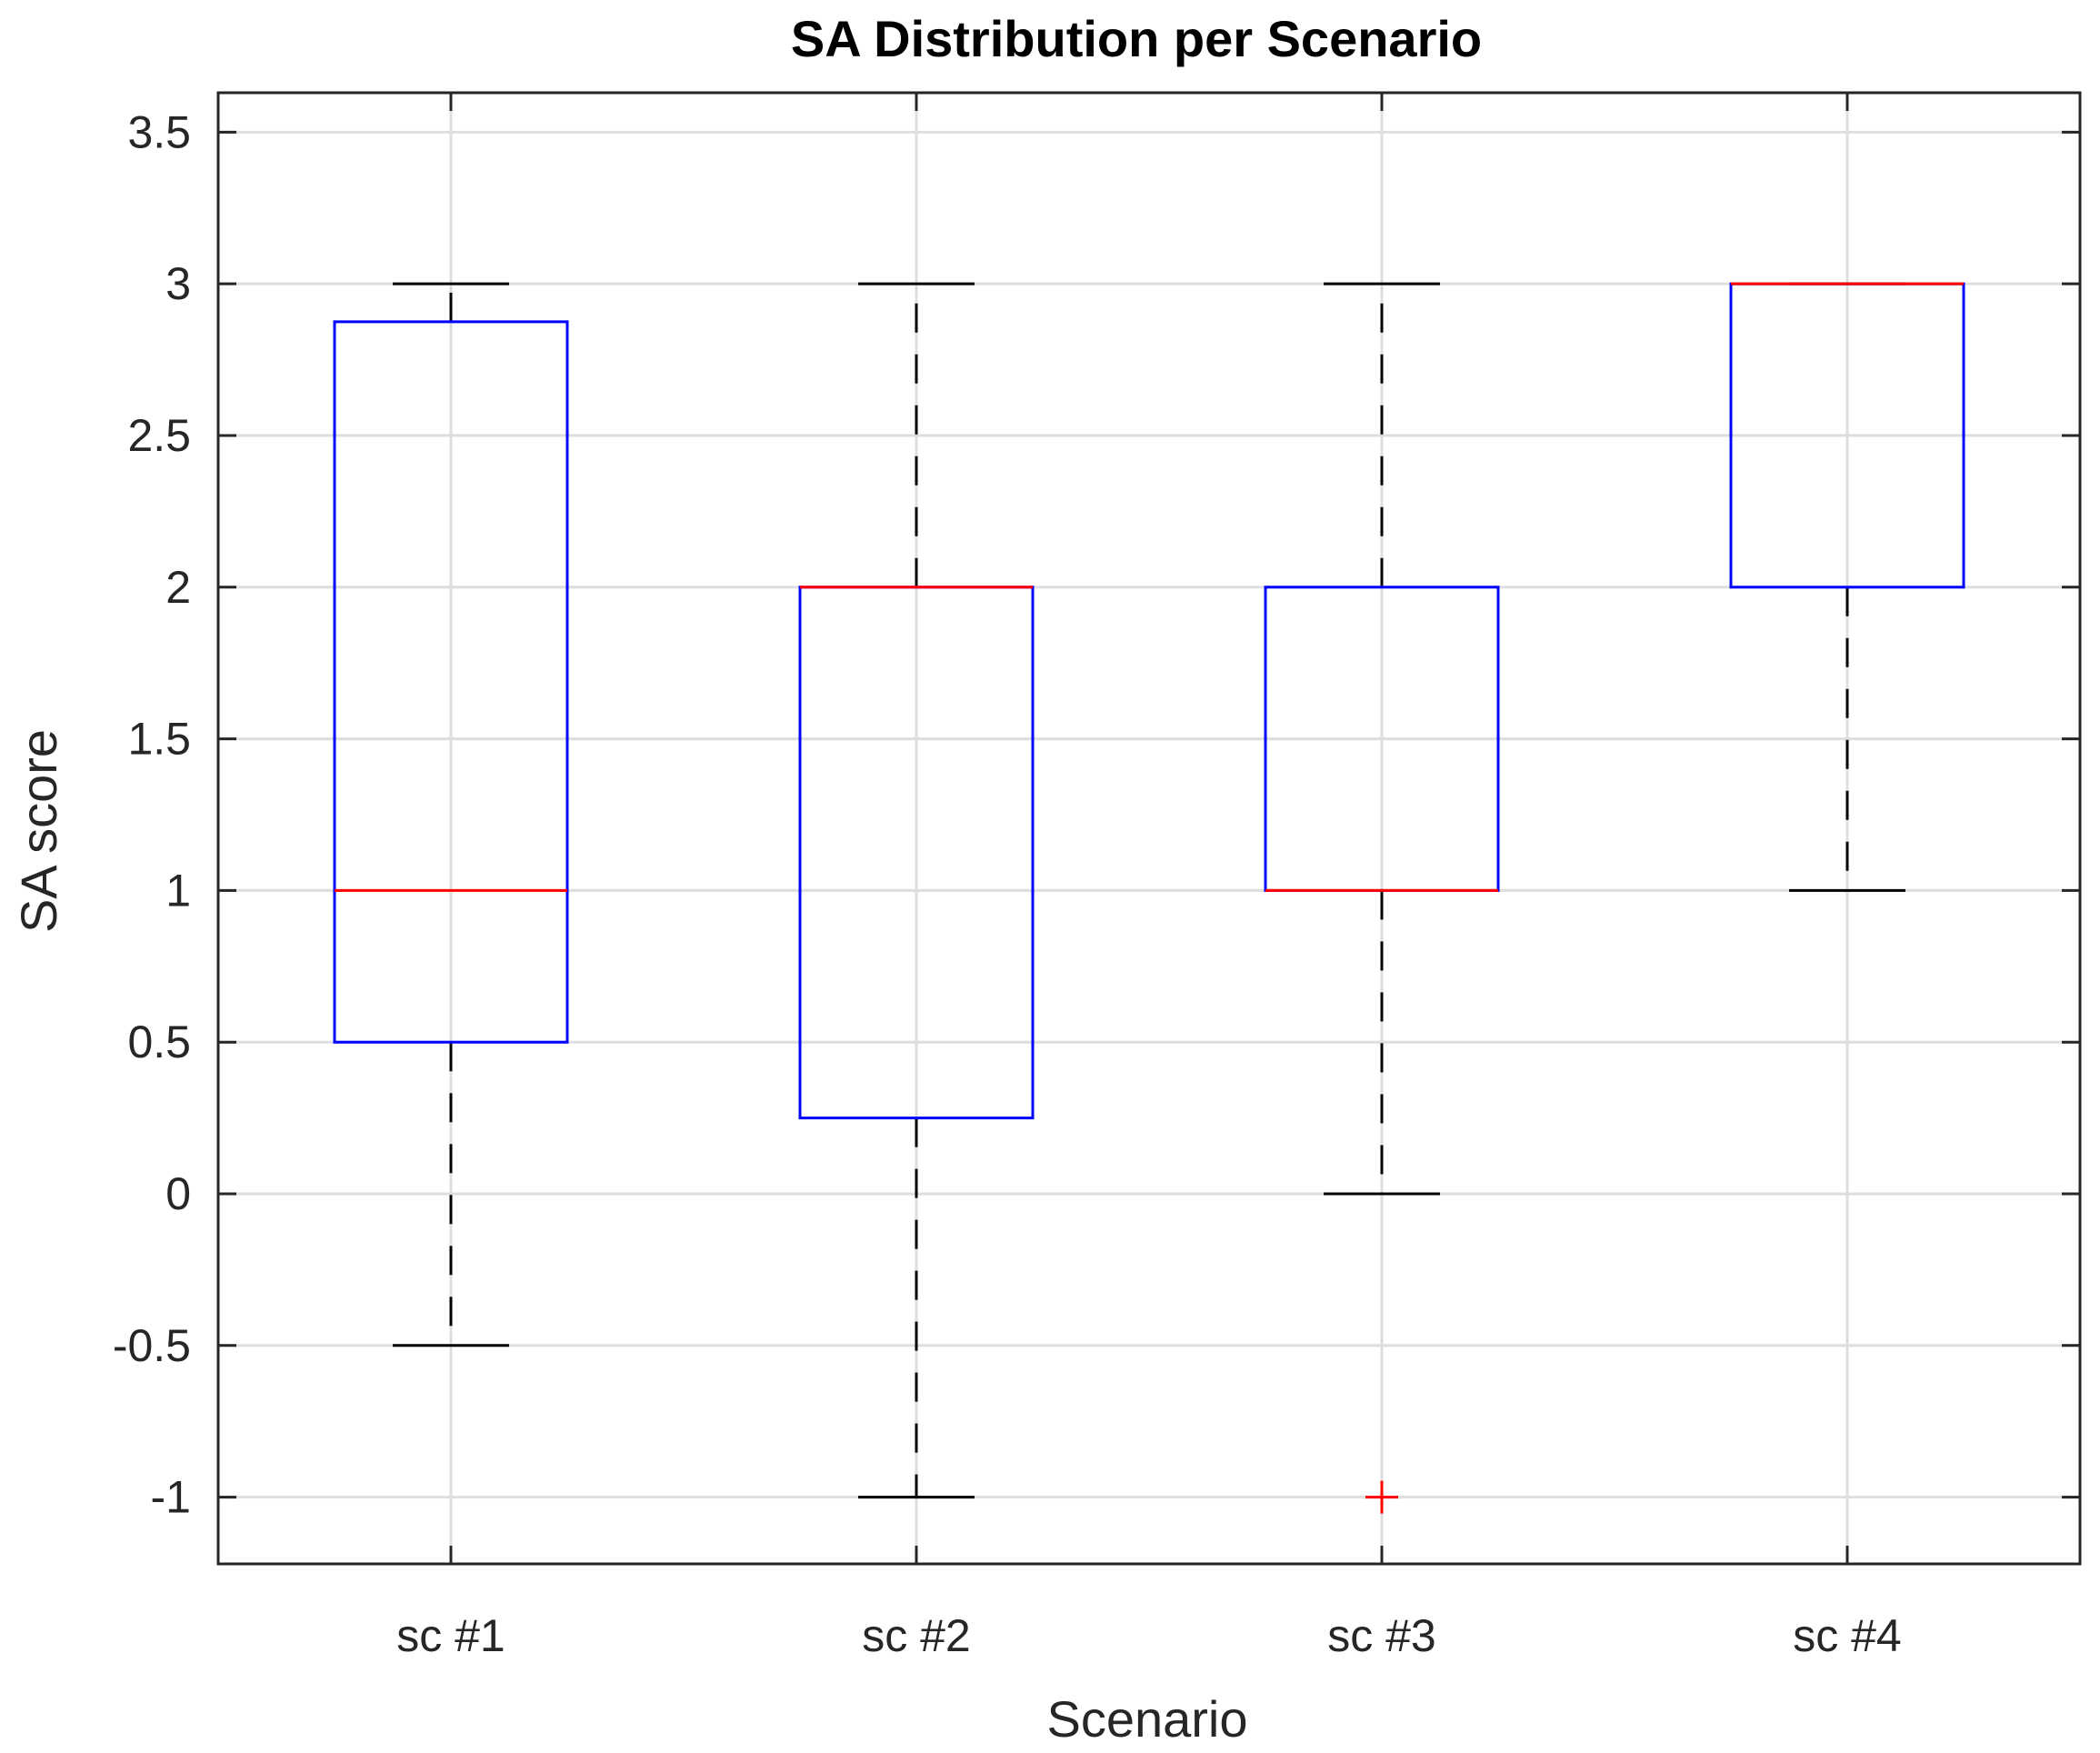  I want to click on x-tick-label: sc #1, so click(451, 1635).